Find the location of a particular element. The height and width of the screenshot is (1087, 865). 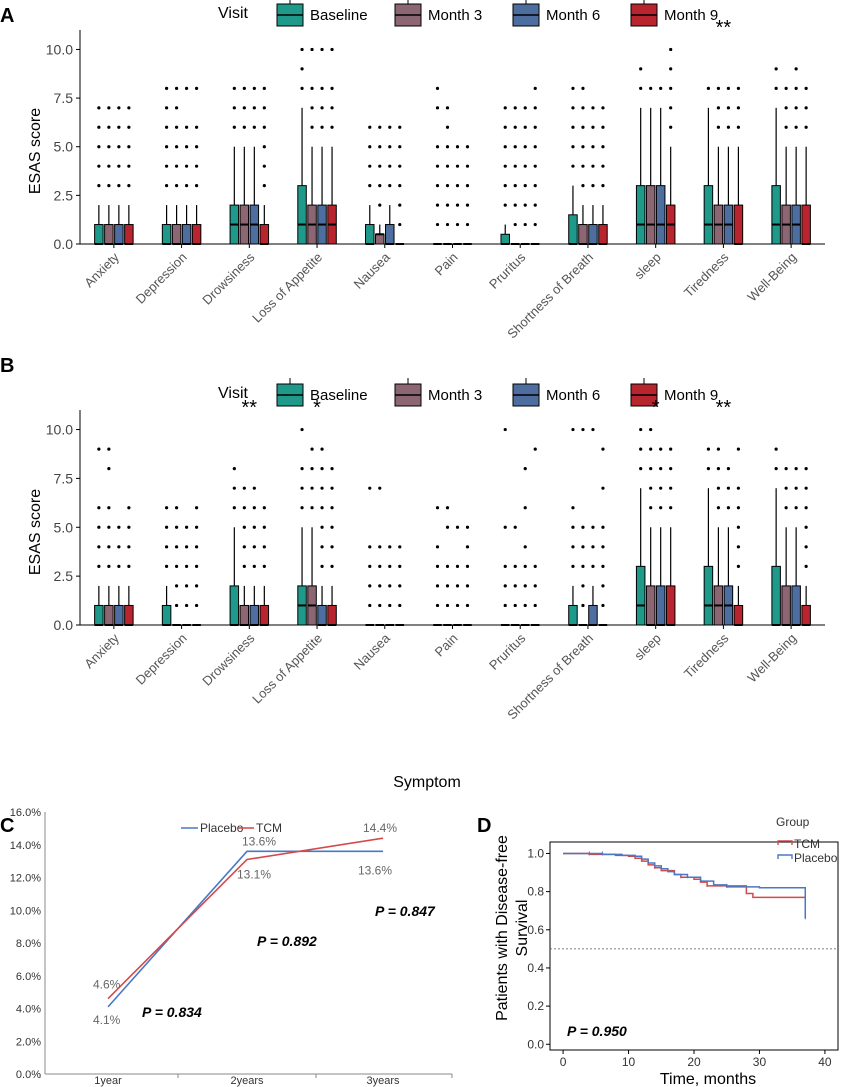

legend-label-0: Baseline is located at coordinates (339, 15).